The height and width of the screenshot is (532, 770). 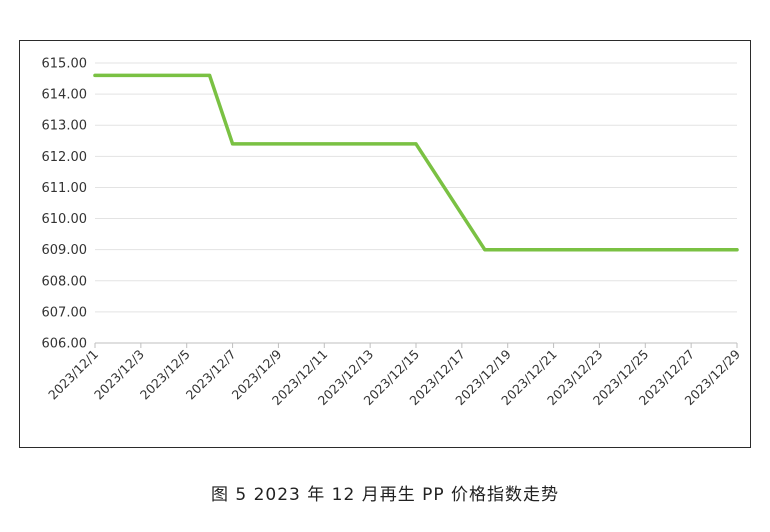 What do you see at coordinates (65, 157) in the screenshot?
I see `y-tick-label: 612.00` at bounding box center [65, 157].